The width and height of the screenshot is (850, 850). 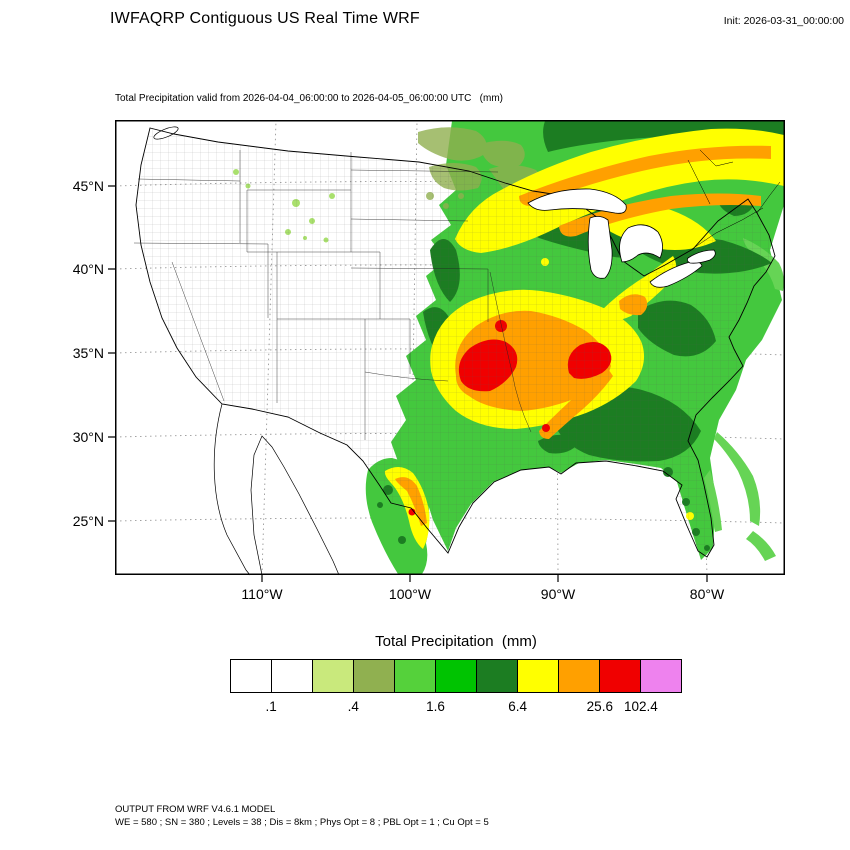 I want to click on colorbar-tick-label: .4, so click(x=353, y=706).